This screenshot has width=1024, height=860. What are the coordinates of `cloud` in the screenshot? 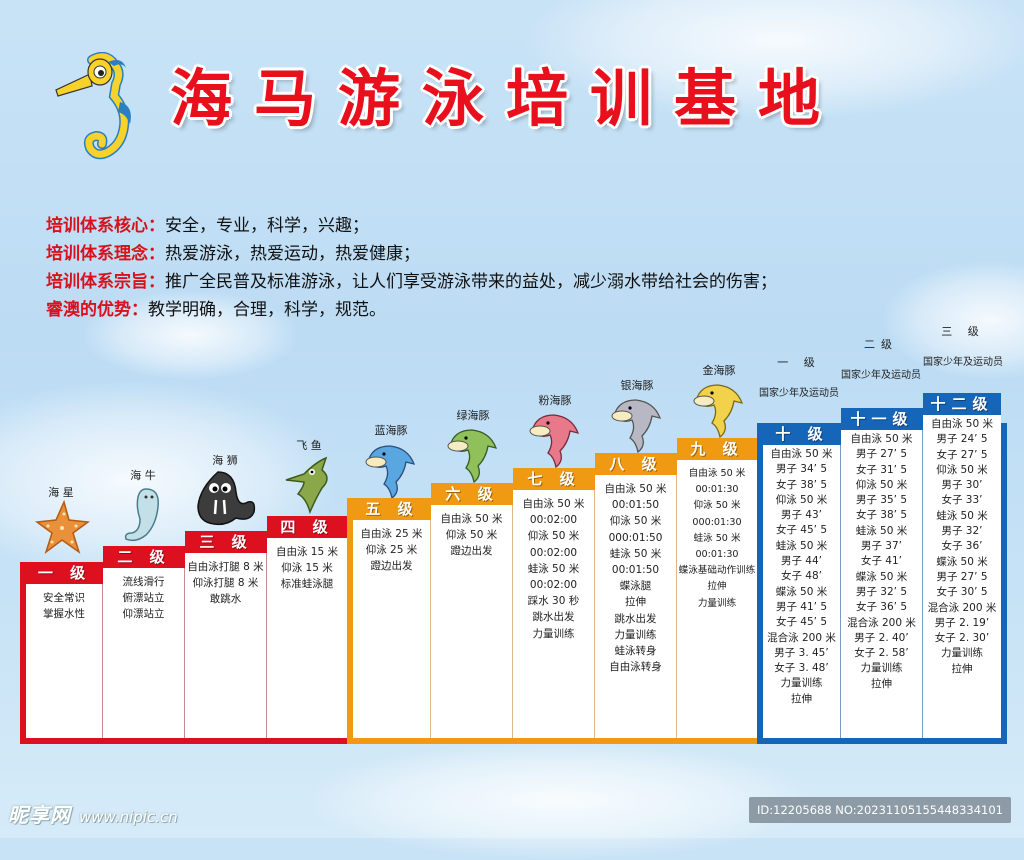 It's located at (560, 800).